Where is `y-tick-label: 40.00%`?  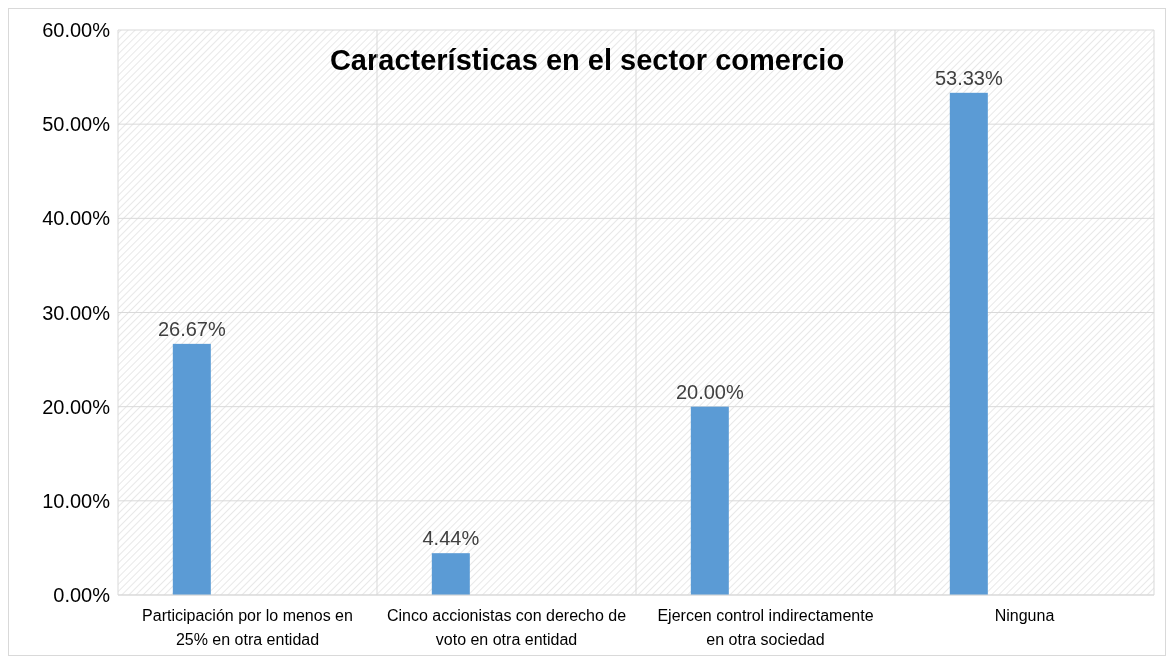
y-tick-label: 40.00% is located at coordinates (76, 218).